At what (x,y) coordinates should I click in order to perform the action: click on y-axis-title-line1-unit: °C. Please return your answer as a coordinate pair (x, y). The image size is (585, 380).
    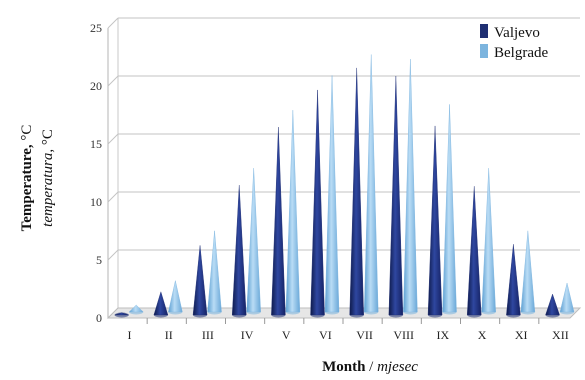
    Looking at the image, I should click on (27, 135).